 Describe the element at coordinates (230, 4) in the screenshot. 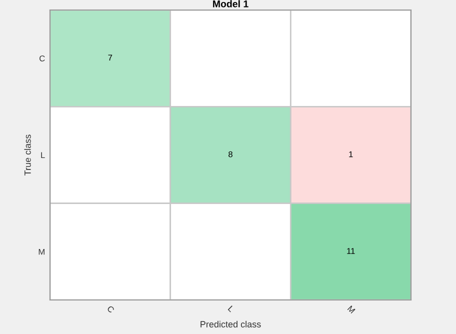

I see `chart-title: Model 1` at that location.